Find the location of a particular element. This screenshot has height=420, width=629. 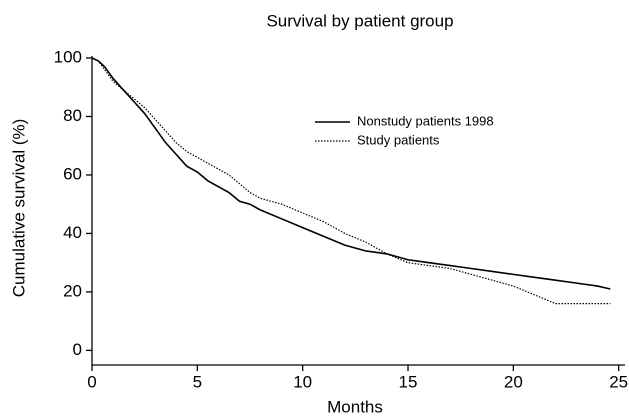

x-tick-label: 0 is located at coordinates (91, 381).